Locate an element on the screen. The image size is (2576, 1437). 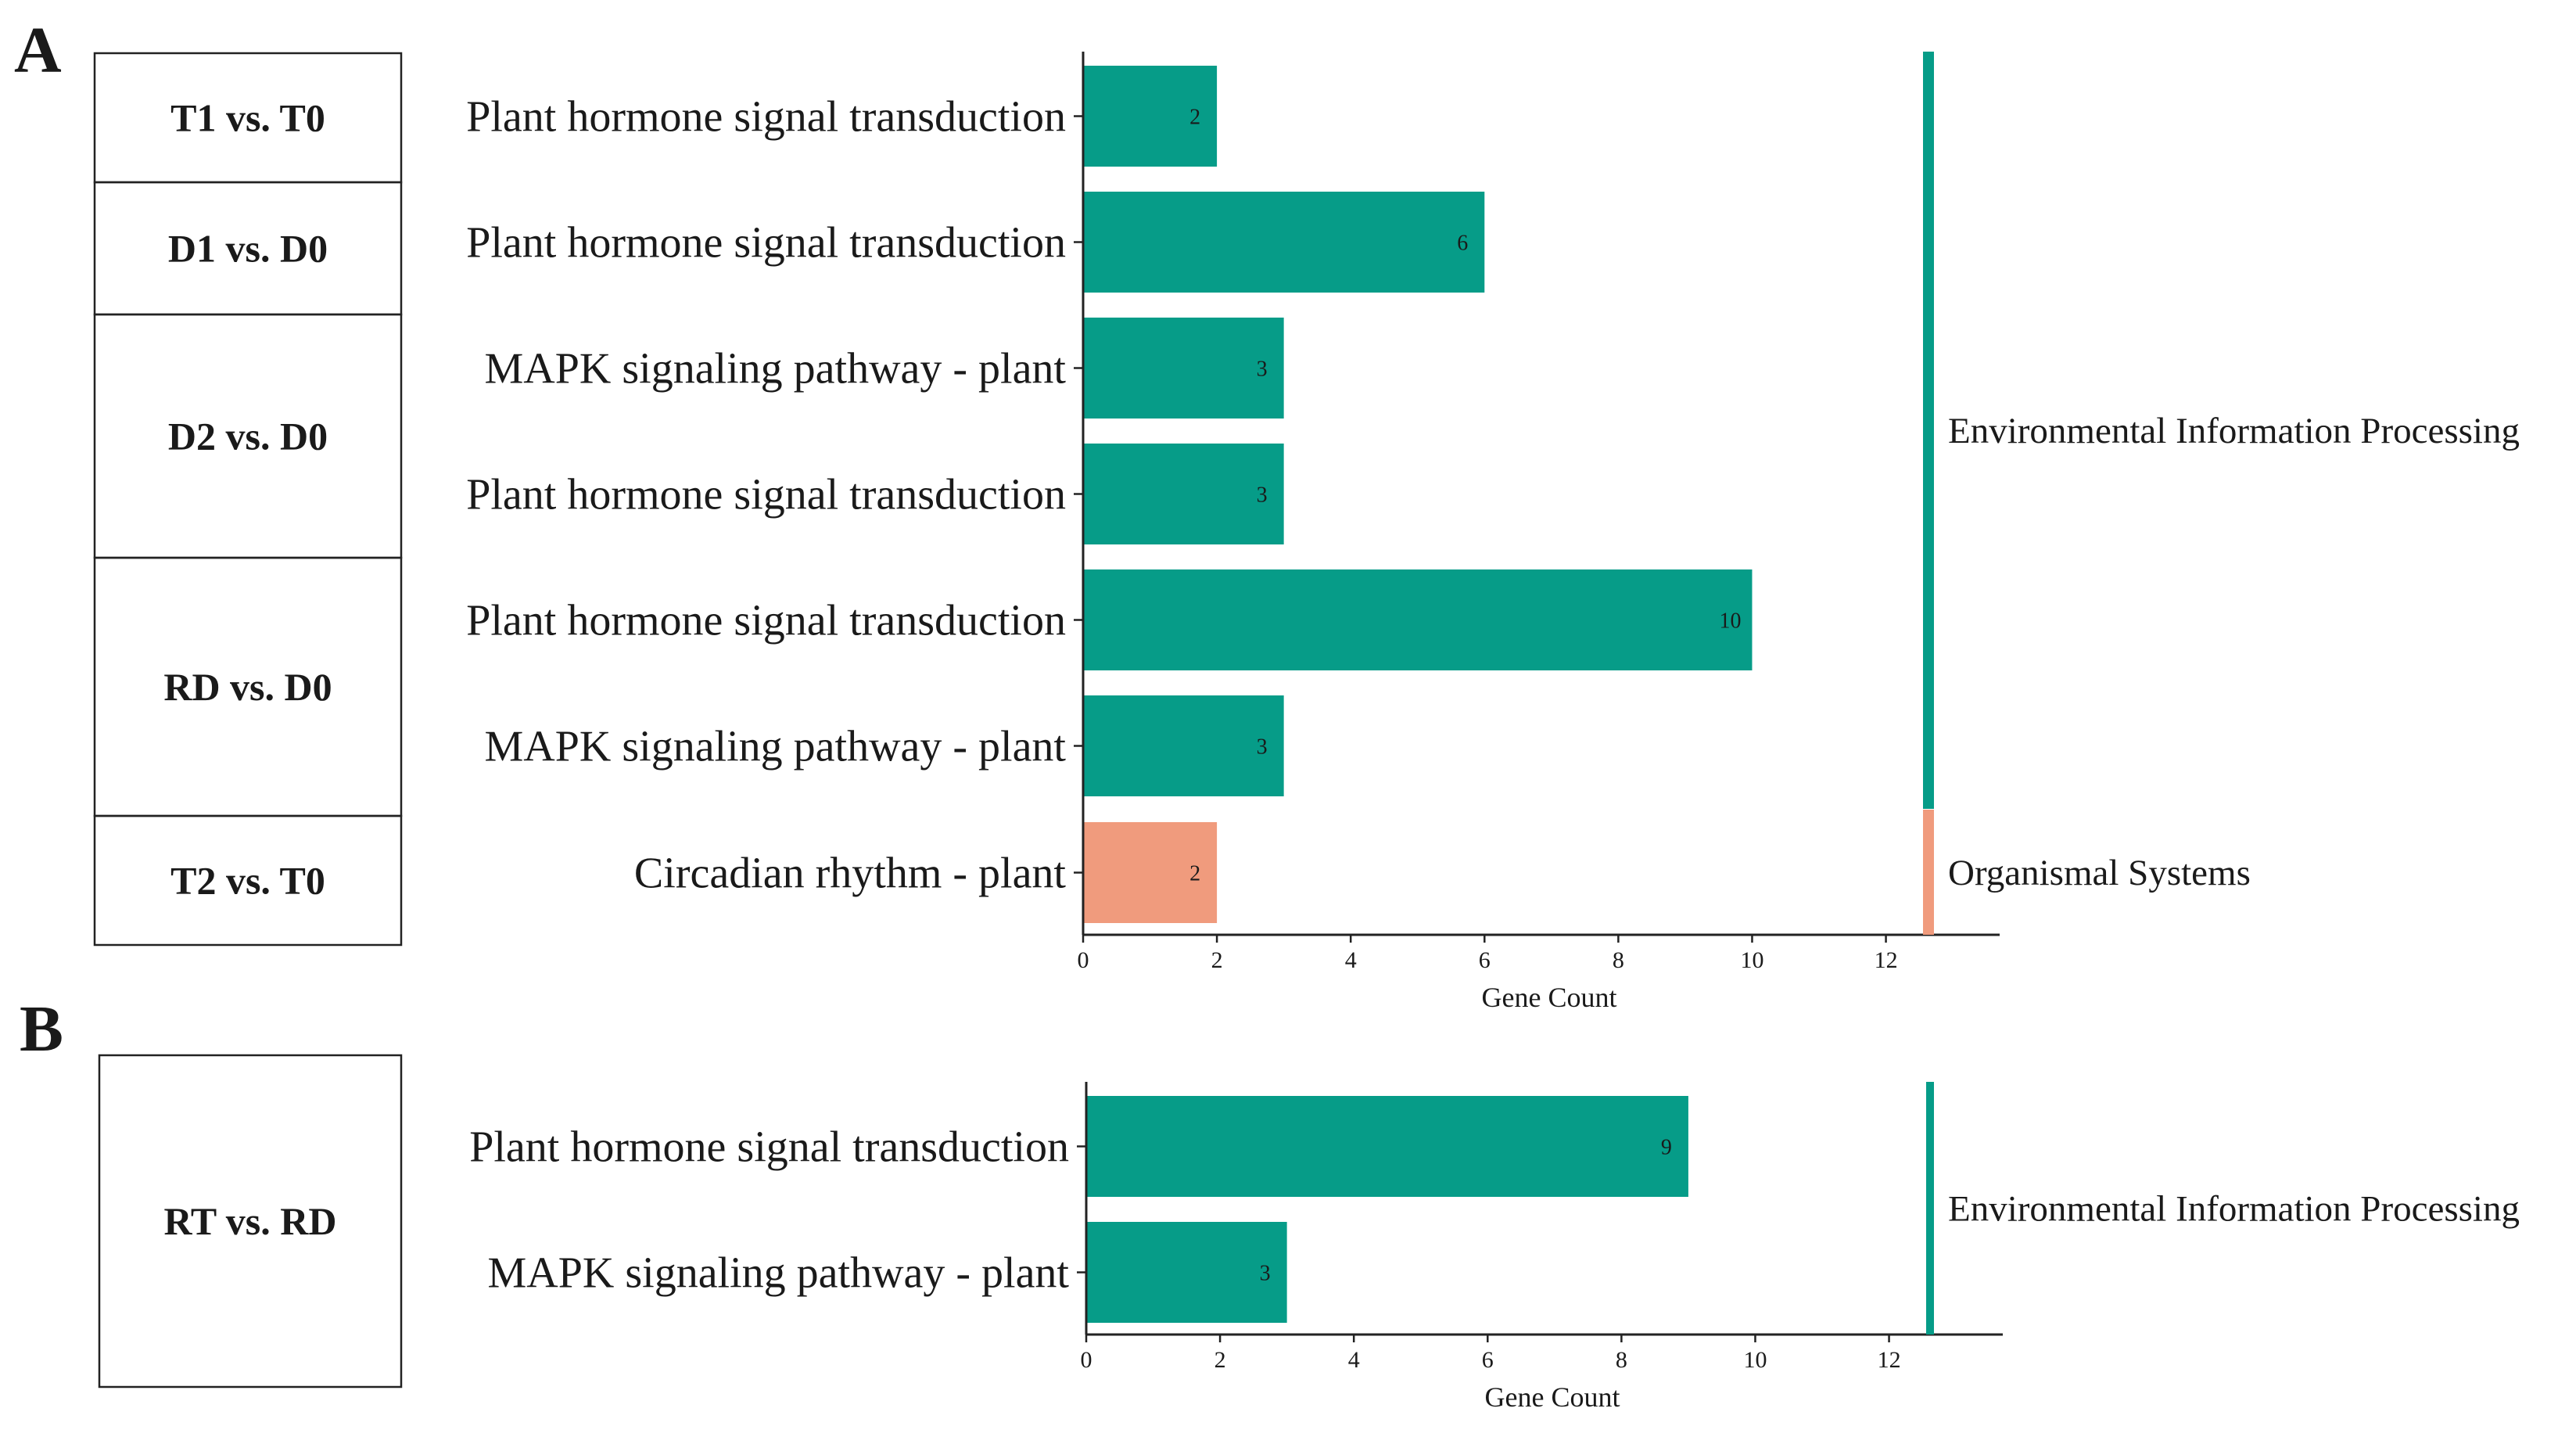
class-label: Organismal Systems is located at coordinates (2099, 873).